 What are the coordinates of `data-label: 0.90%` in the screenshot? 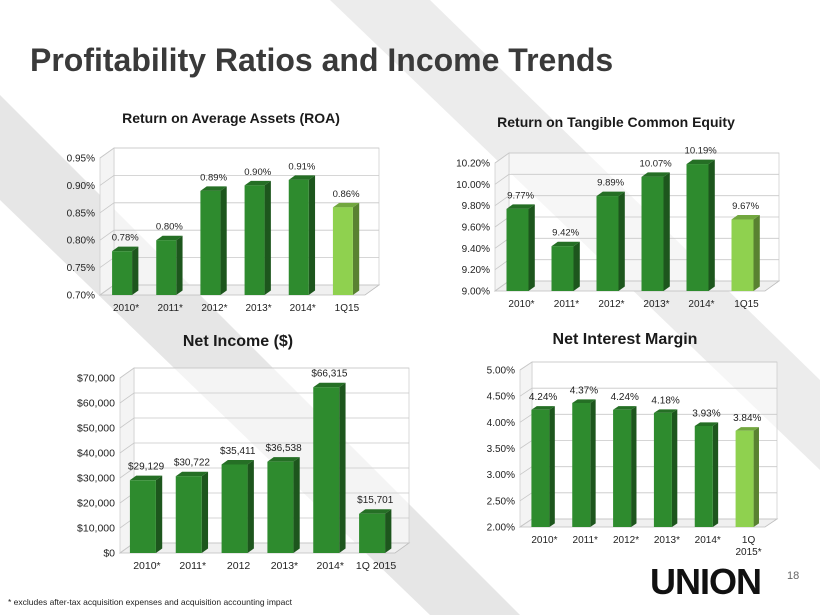 It's located at (257, 172).